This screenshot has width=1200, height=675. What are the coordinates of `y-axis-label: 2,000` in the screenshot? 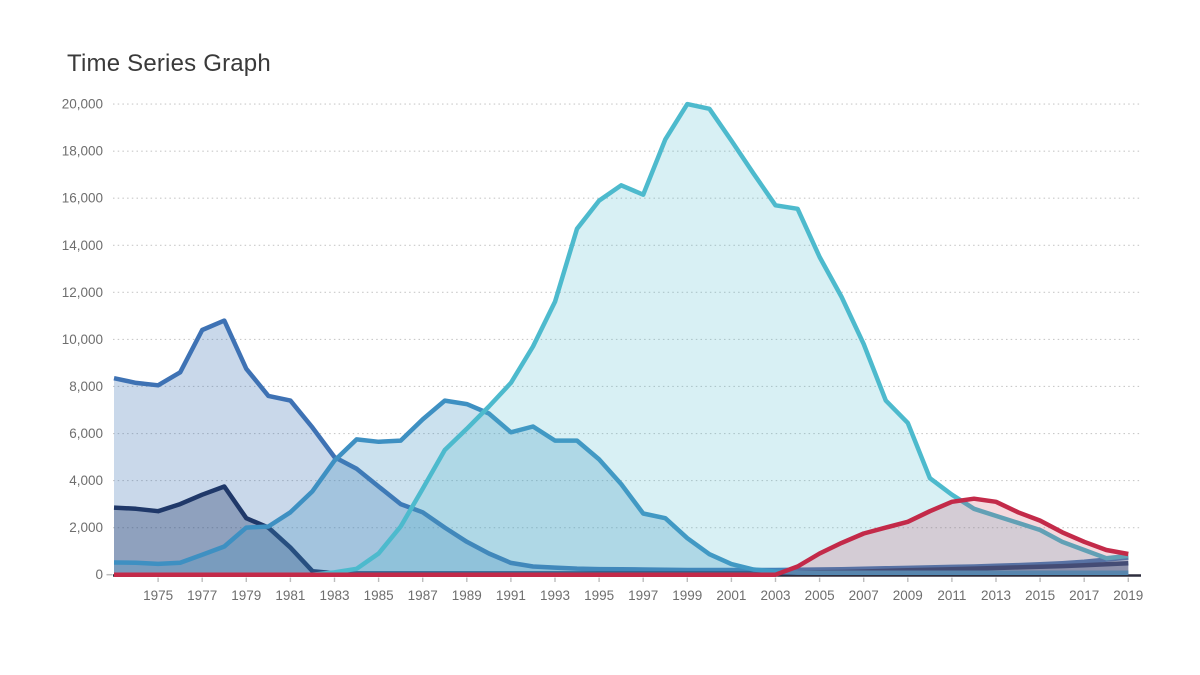 It's located at (86, 527).